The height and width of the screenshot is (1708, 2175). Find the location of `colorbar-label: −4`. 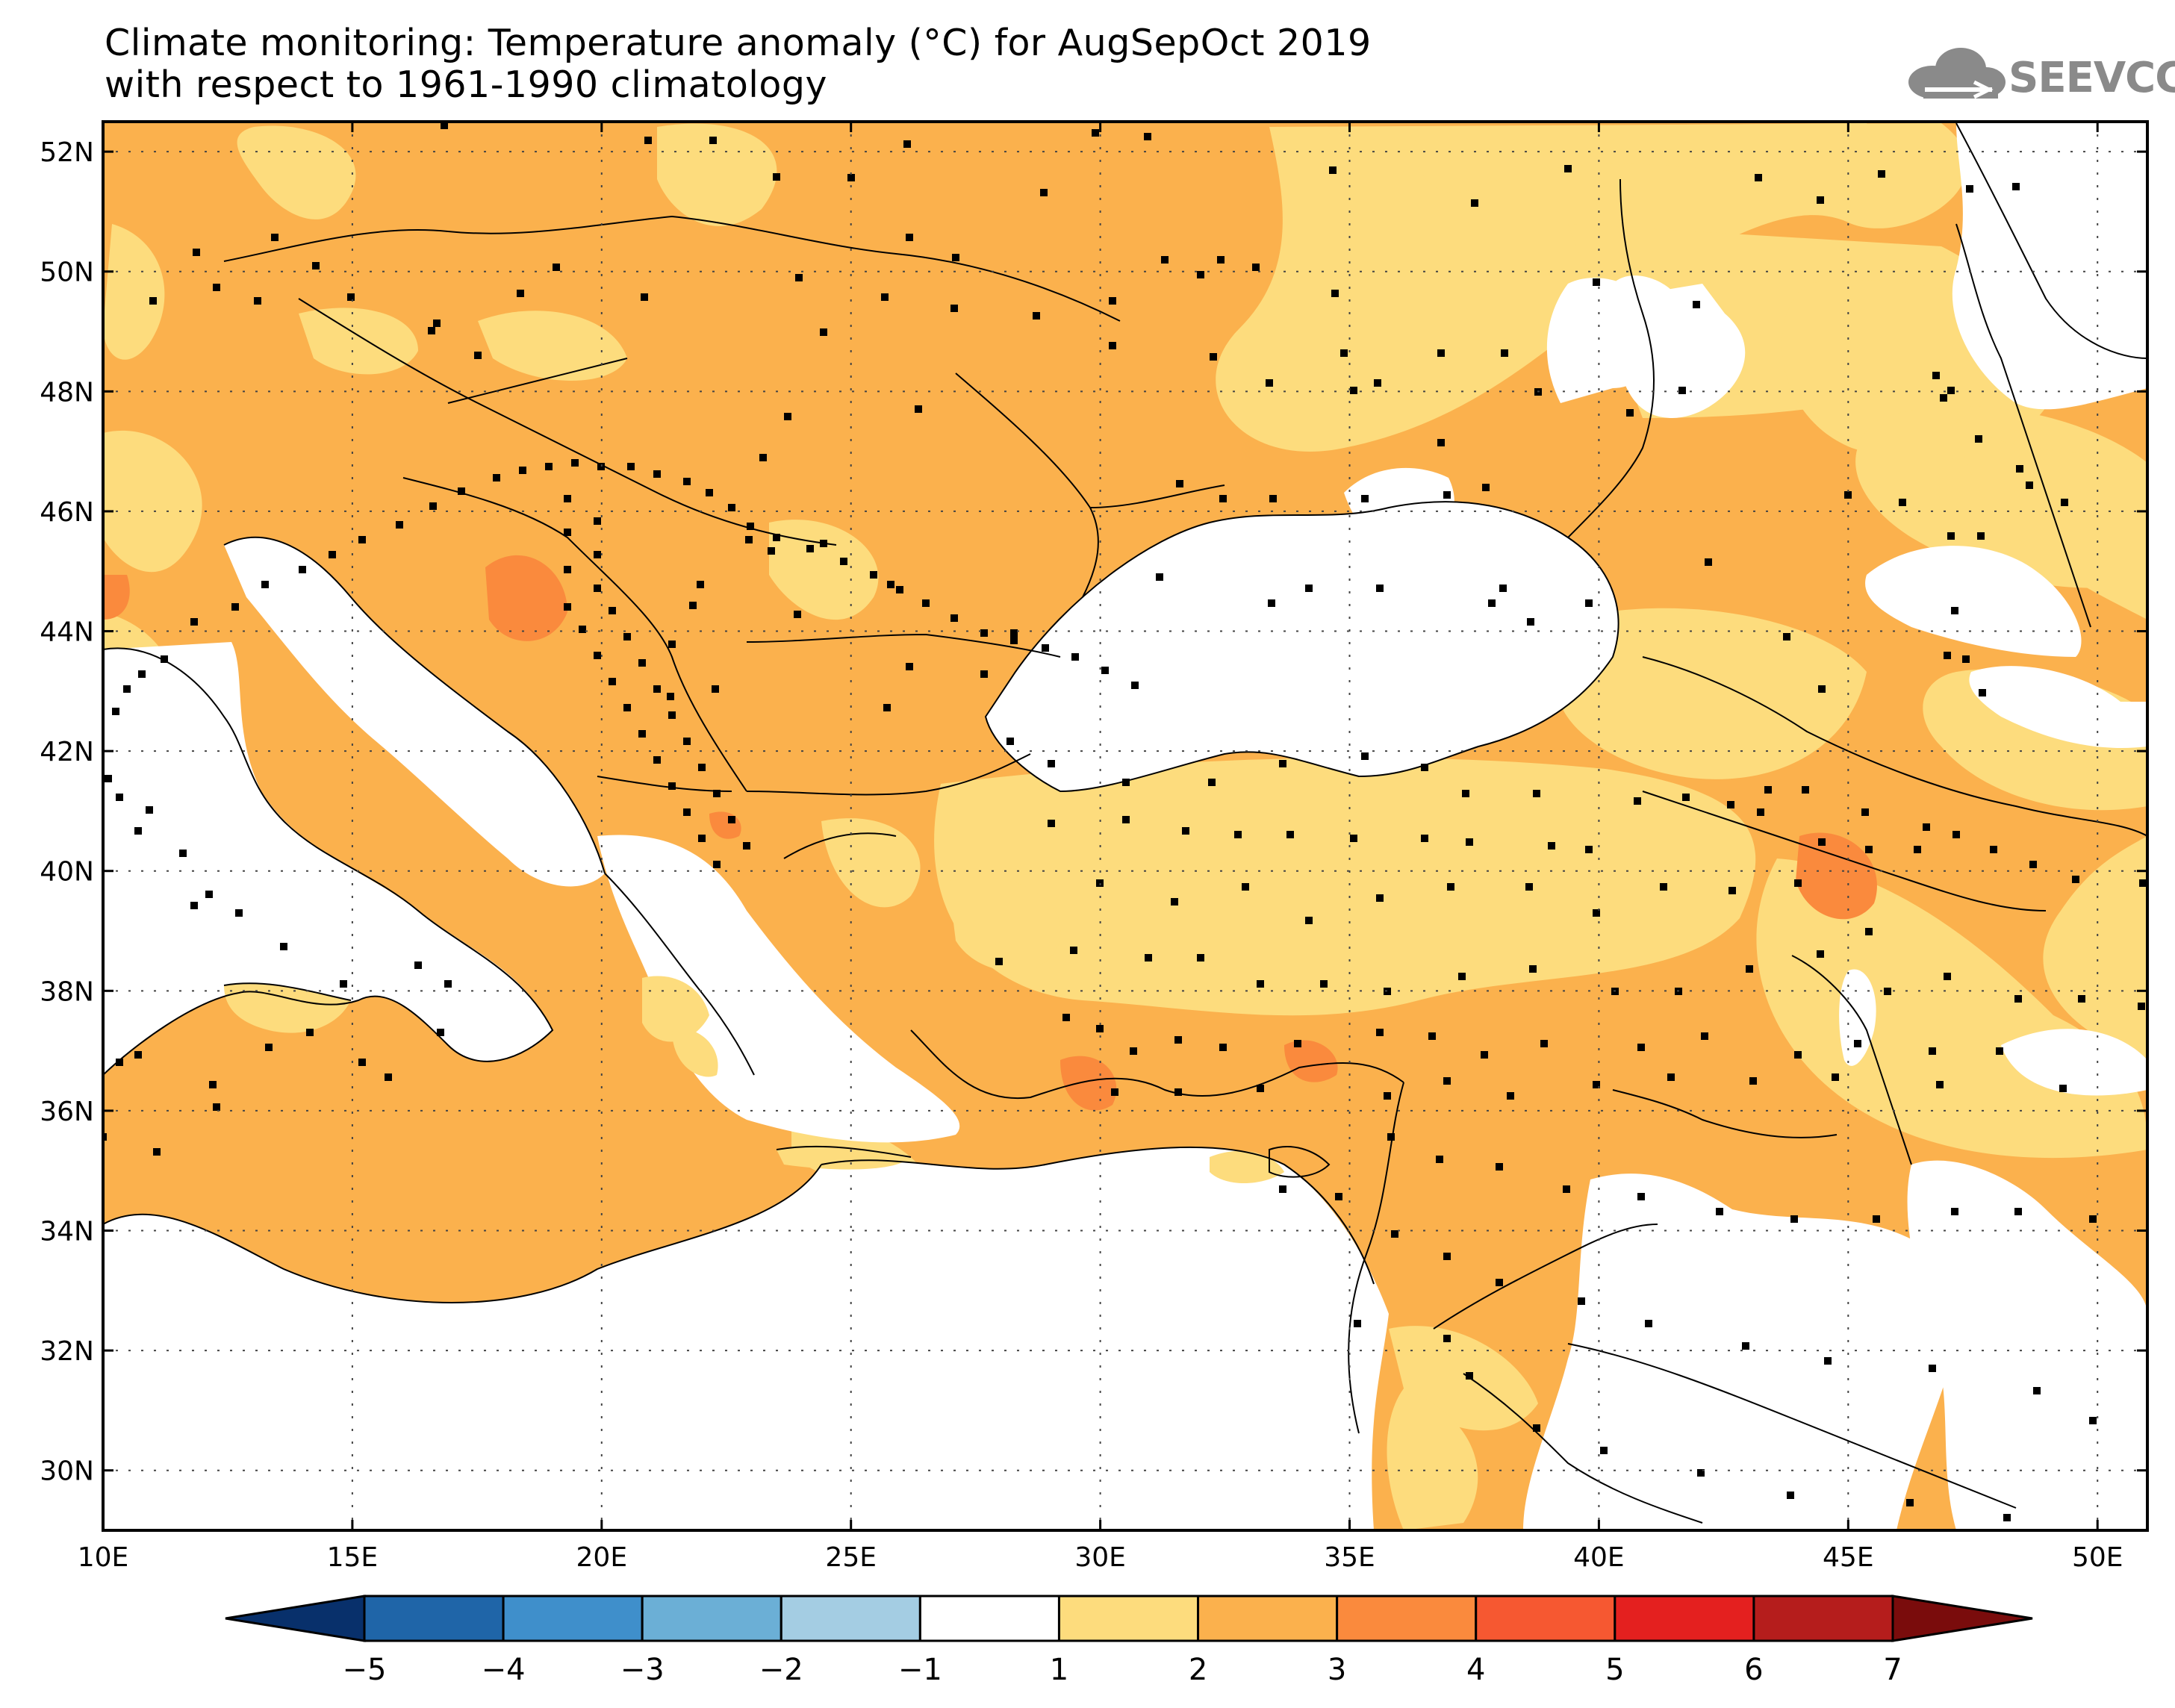

colorbar-label: −4 is located at coordinates (504, 1670).